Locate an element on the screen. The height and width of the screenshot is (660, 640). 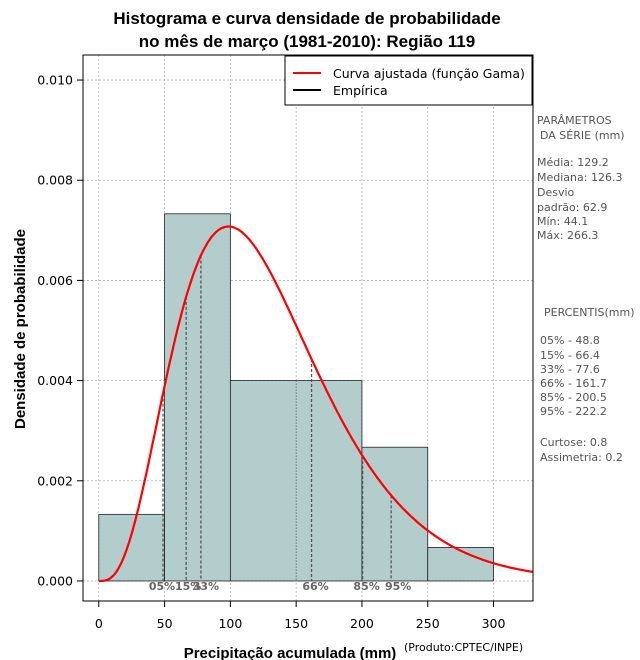
param-line: Mediana: 126.3 is located at coordinates (579, 177).